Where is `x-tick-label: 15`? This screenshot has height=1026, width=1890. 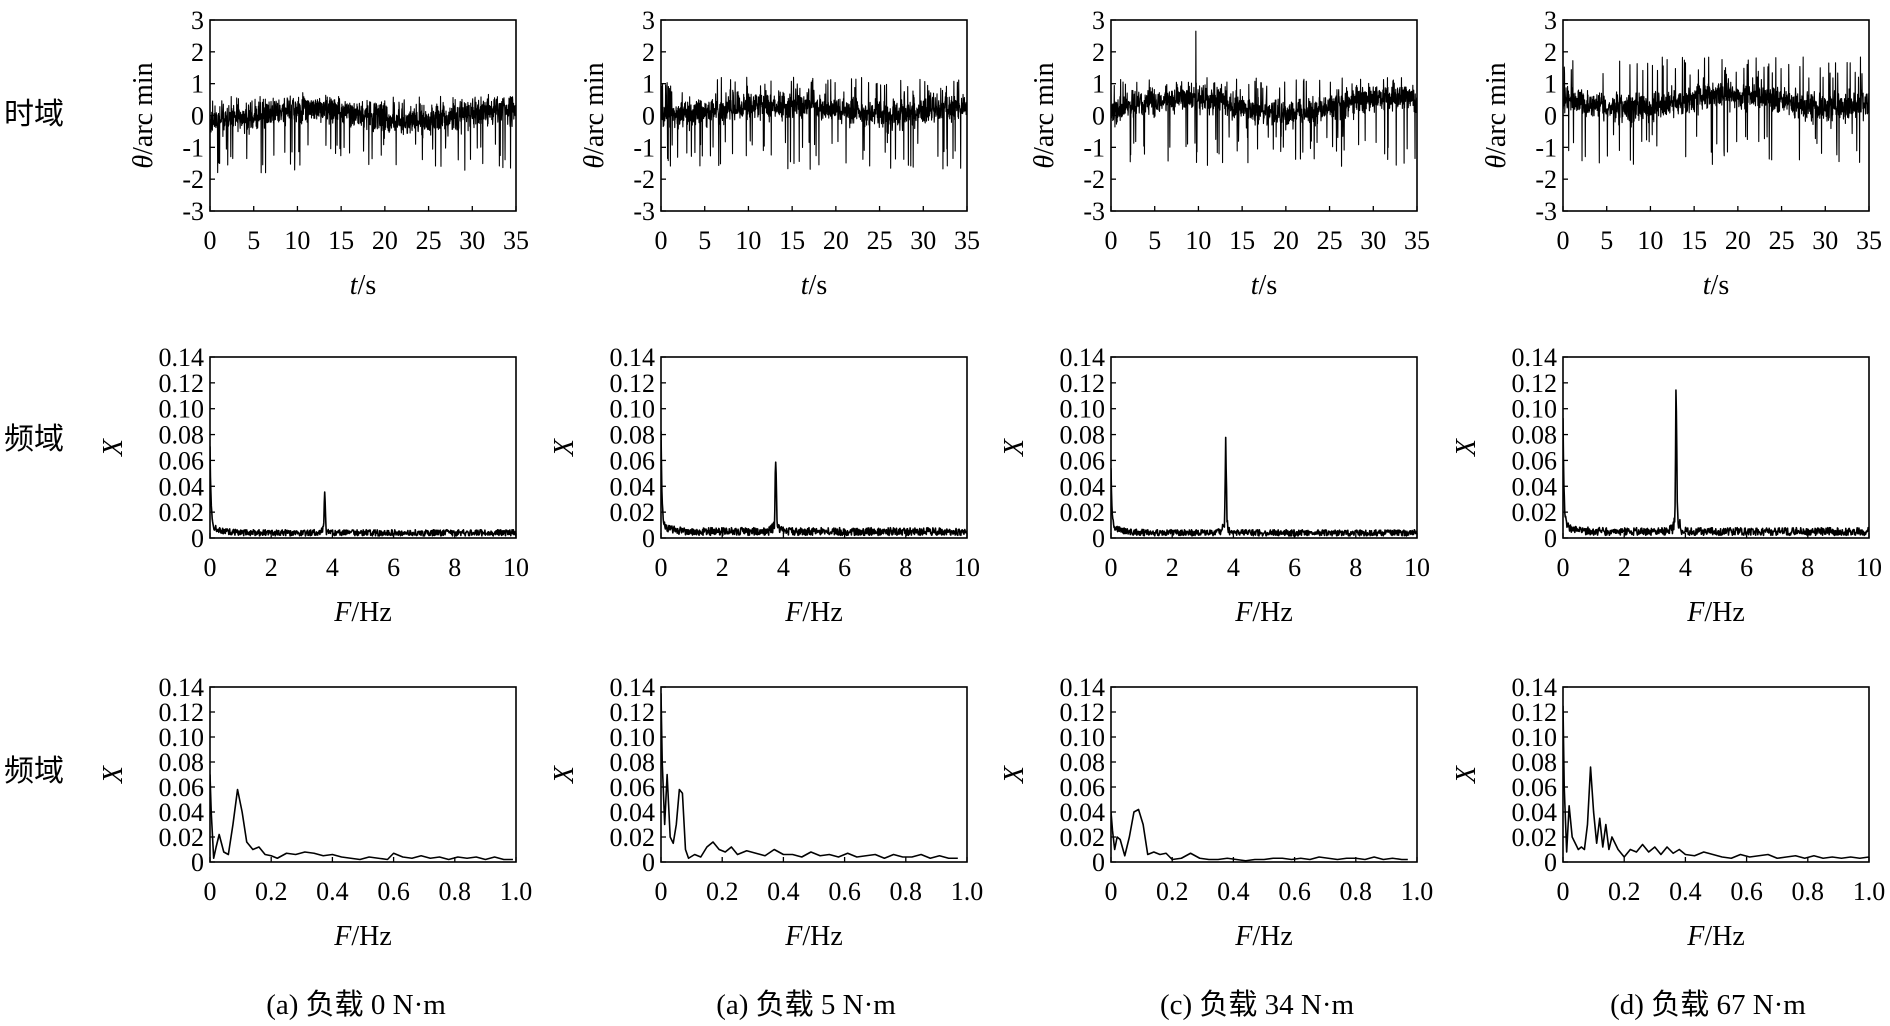
x-tick-label: 15 is located at coordinates (792, 240).